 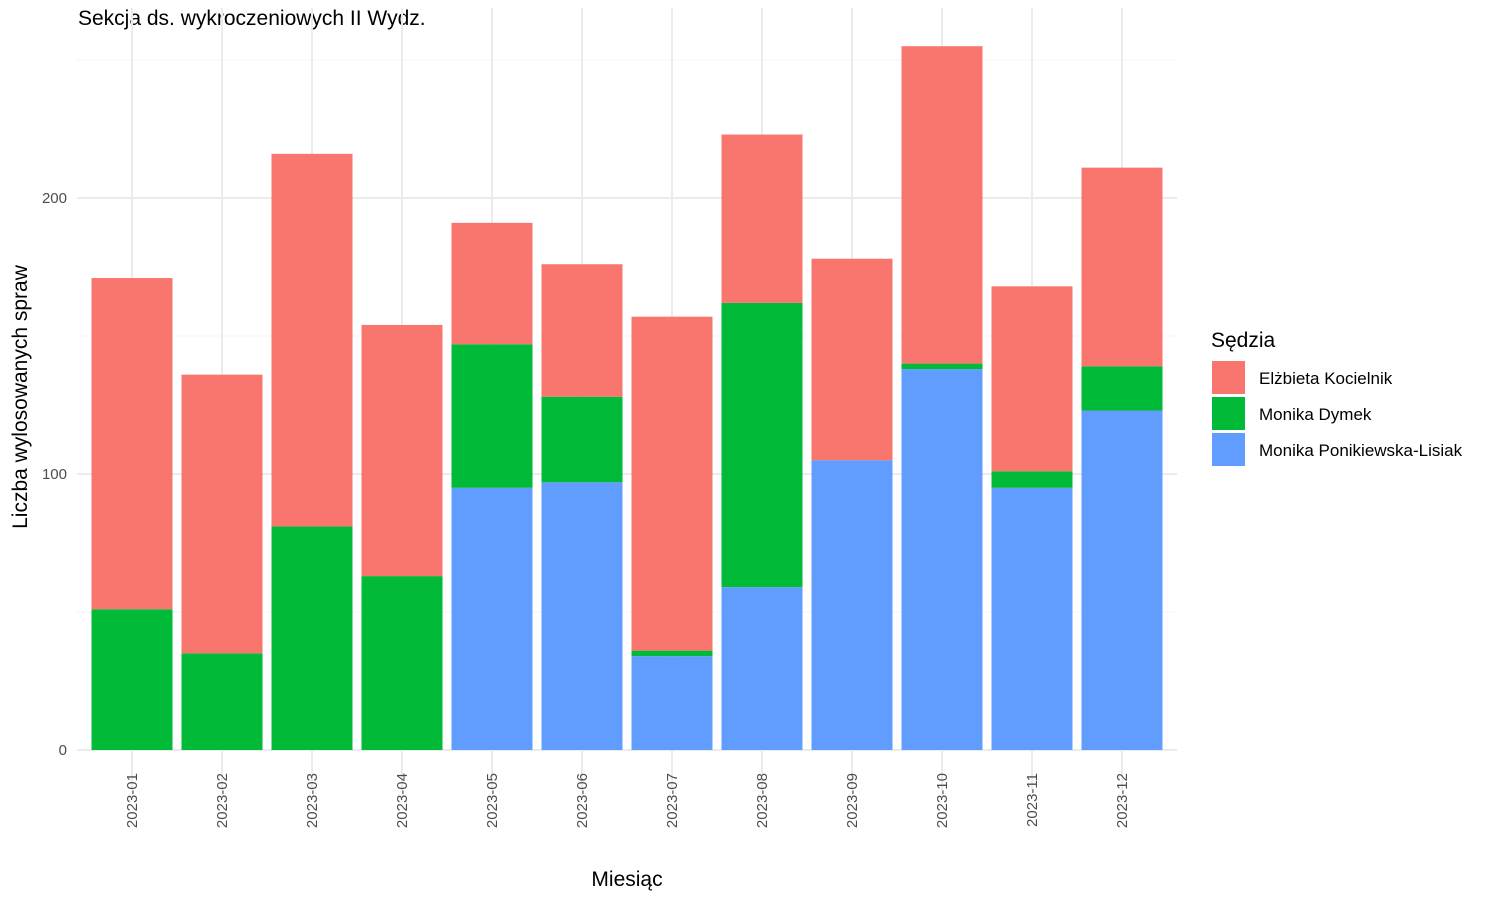 I want to click on x-tick-label: 2023-06, so click(x=582, y=800).